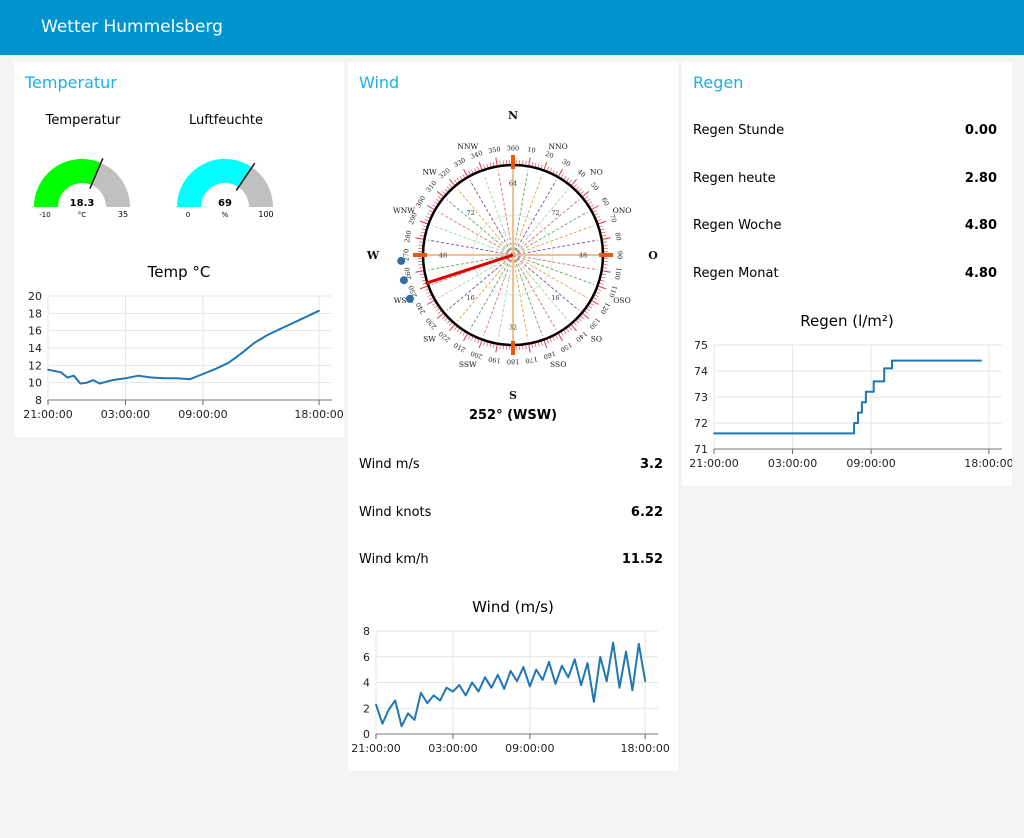 The image size is (1024, 838). I want to click on compass-inner-label: 16, so click(470, 298).